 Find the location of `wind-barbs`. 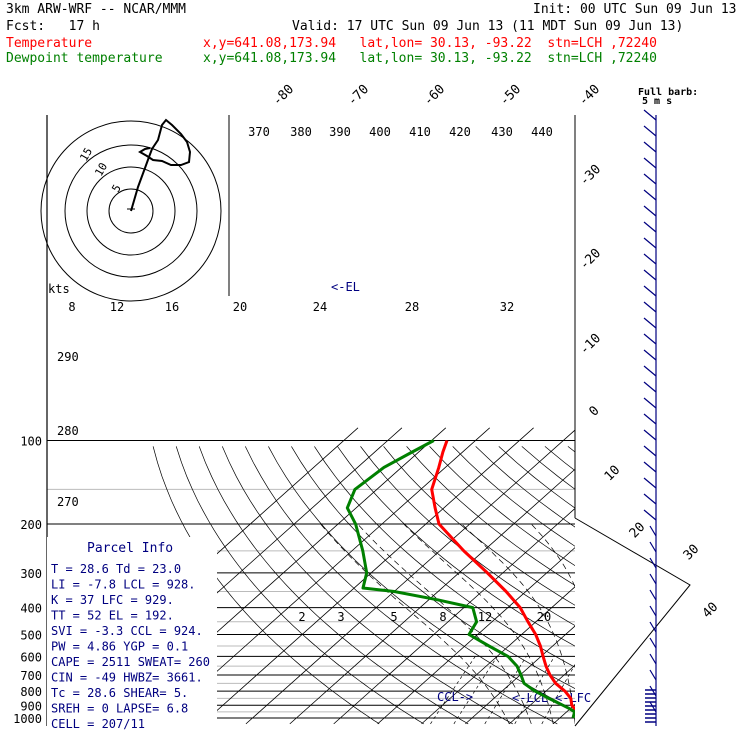

wind-barbs is located at coordinates (650, 417).